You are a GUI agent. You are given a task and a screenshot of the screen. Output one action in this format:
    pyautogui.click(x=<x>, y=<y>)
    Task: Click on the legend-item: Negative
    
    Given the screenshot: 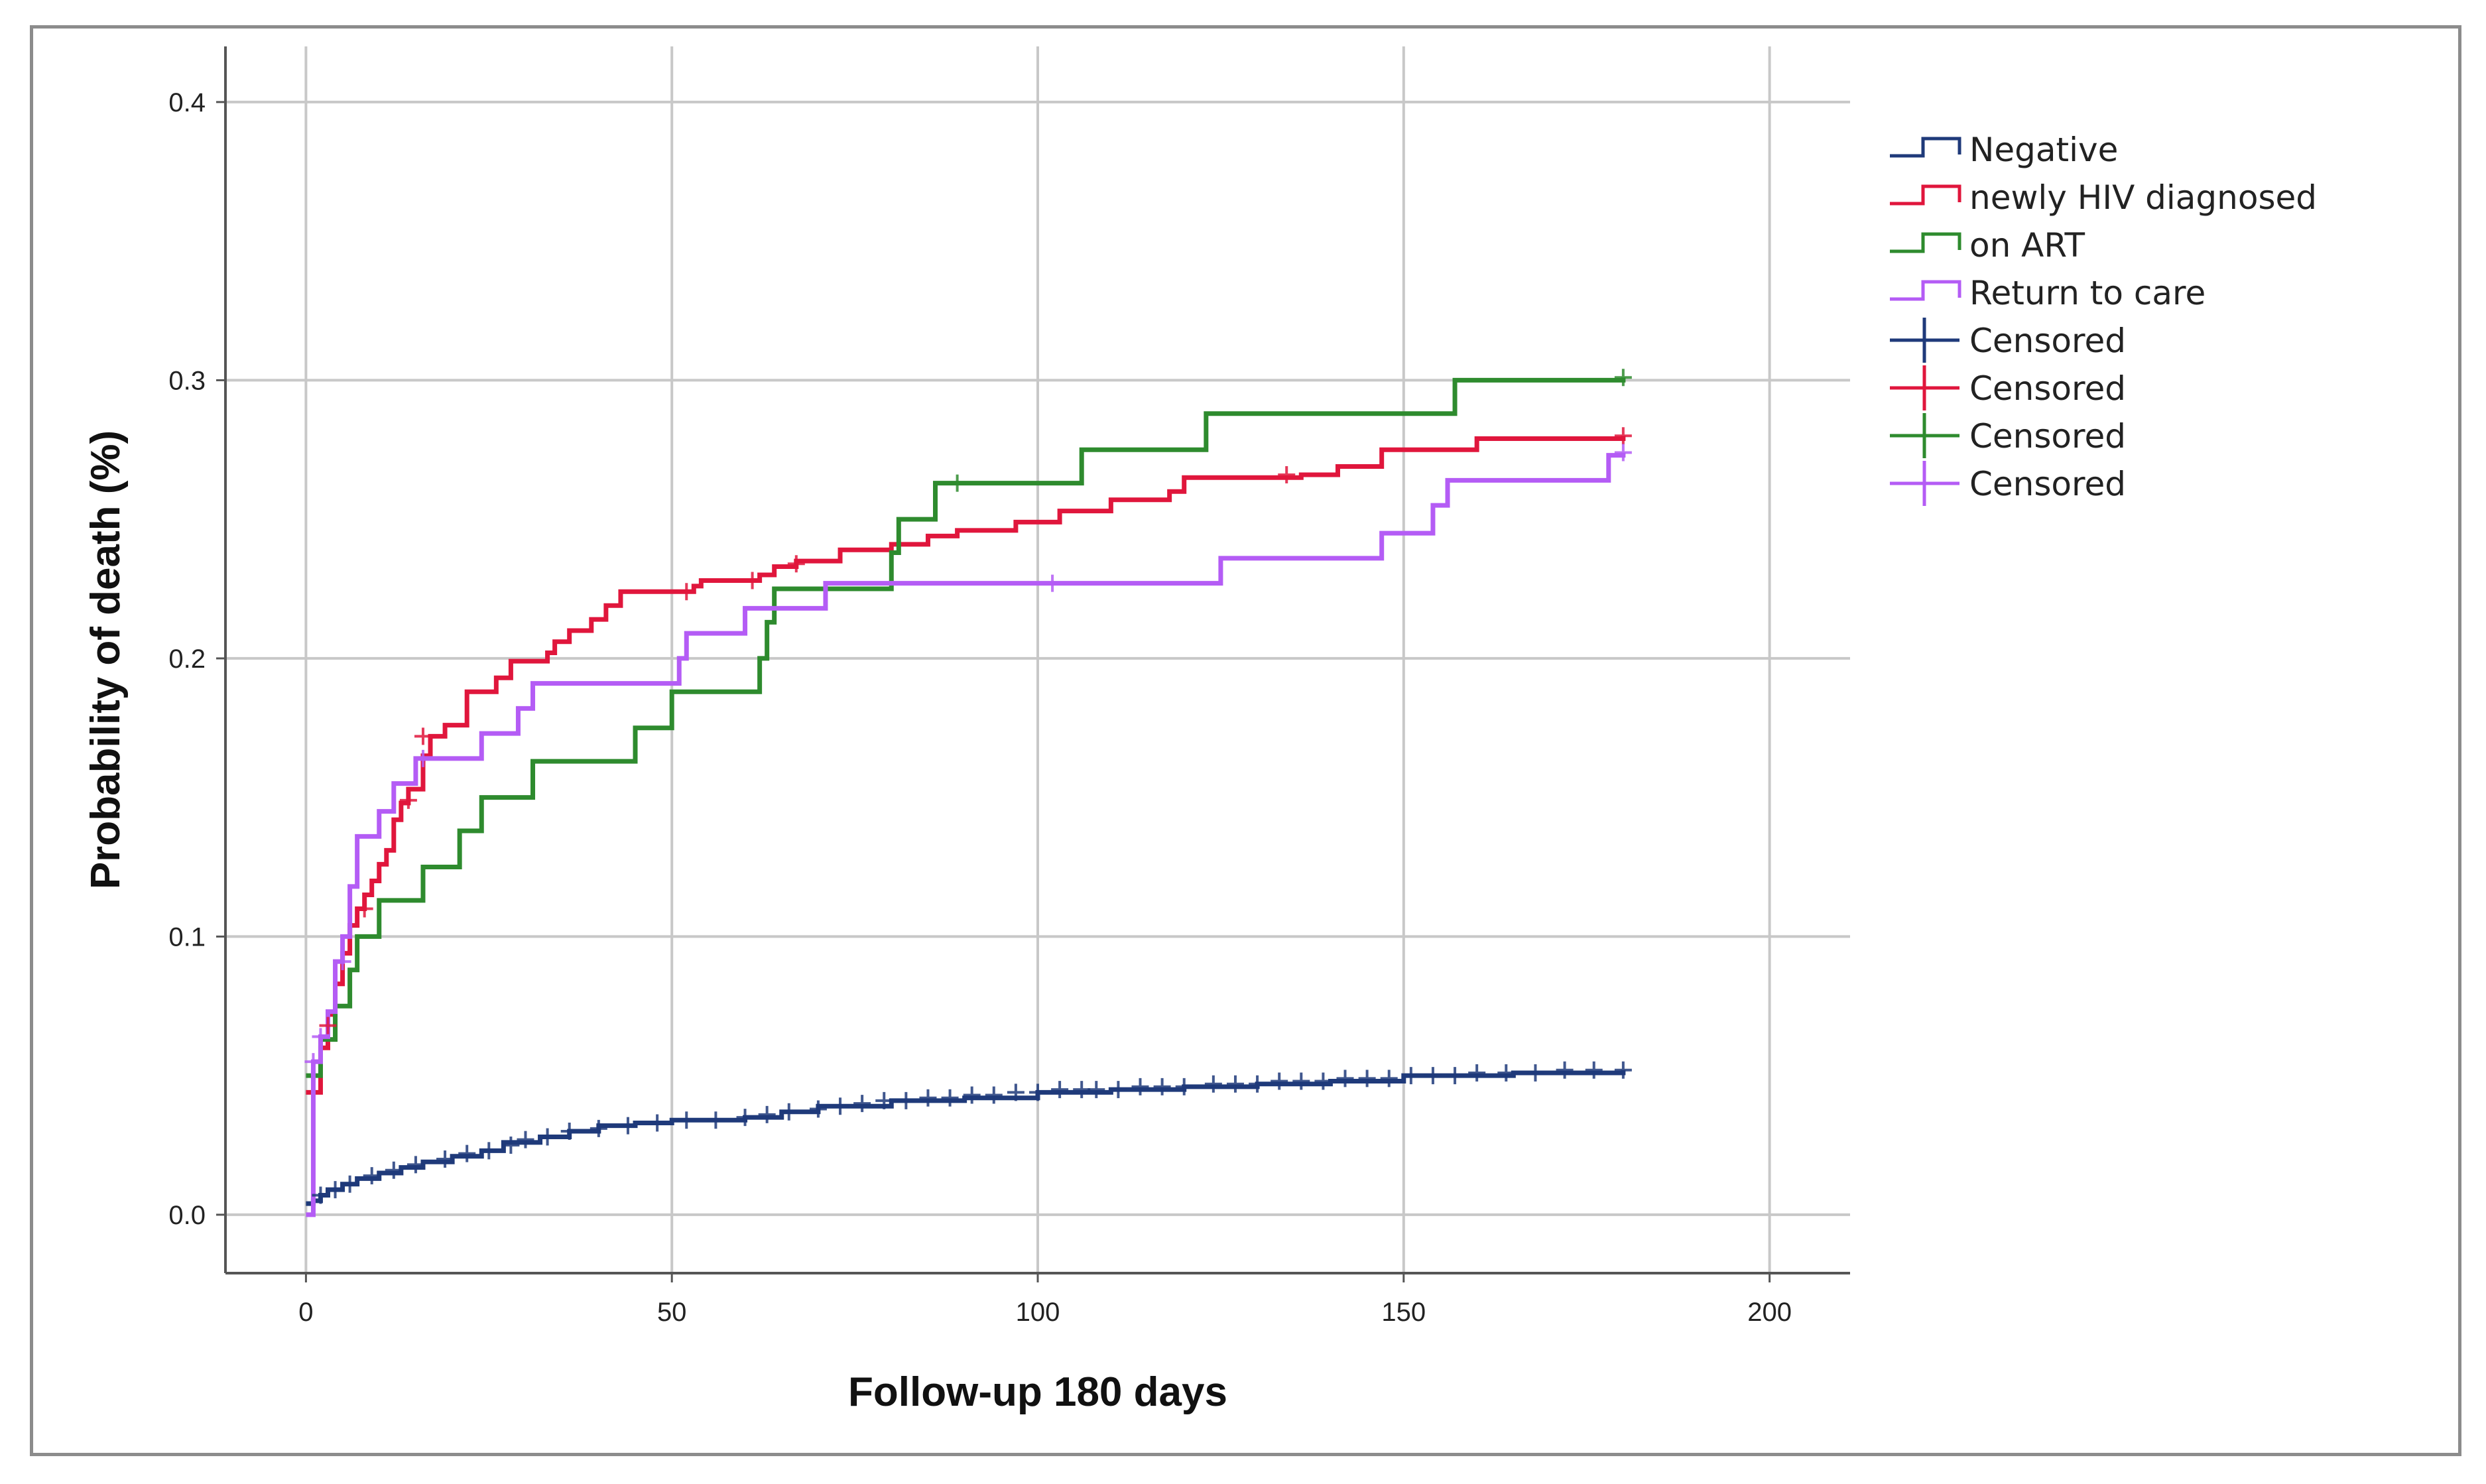 What is the action you would take?
    pyautogui.click(x=2004, y=150)
    